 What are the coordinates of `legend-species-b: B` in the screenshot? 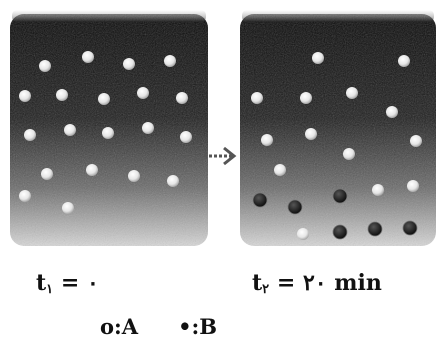 It's located at (208, 326).